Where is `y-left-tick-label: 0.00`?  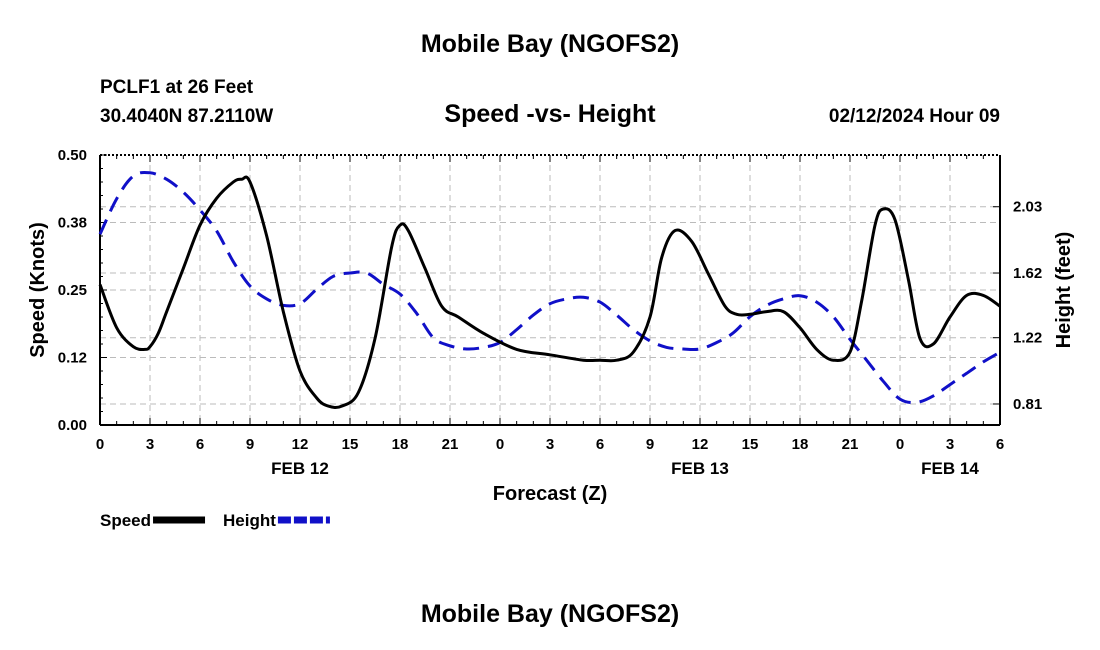 y-left-tick-label: 0.00 is located at coordinates (72, 425).